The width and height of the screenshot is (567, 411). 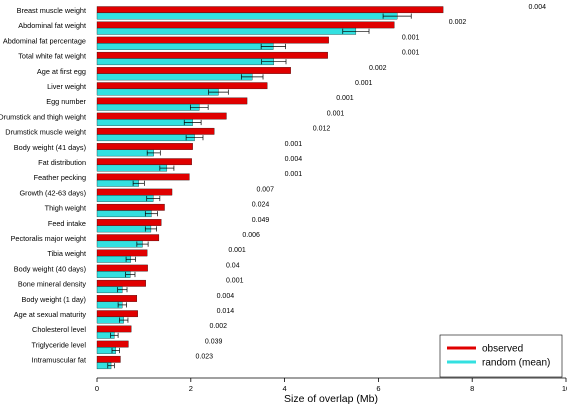 What do you see at coordinates (45, 132) in the screenshot?
I see `category-label: Drumstick muscle weight` at bounding box center [45, 132].